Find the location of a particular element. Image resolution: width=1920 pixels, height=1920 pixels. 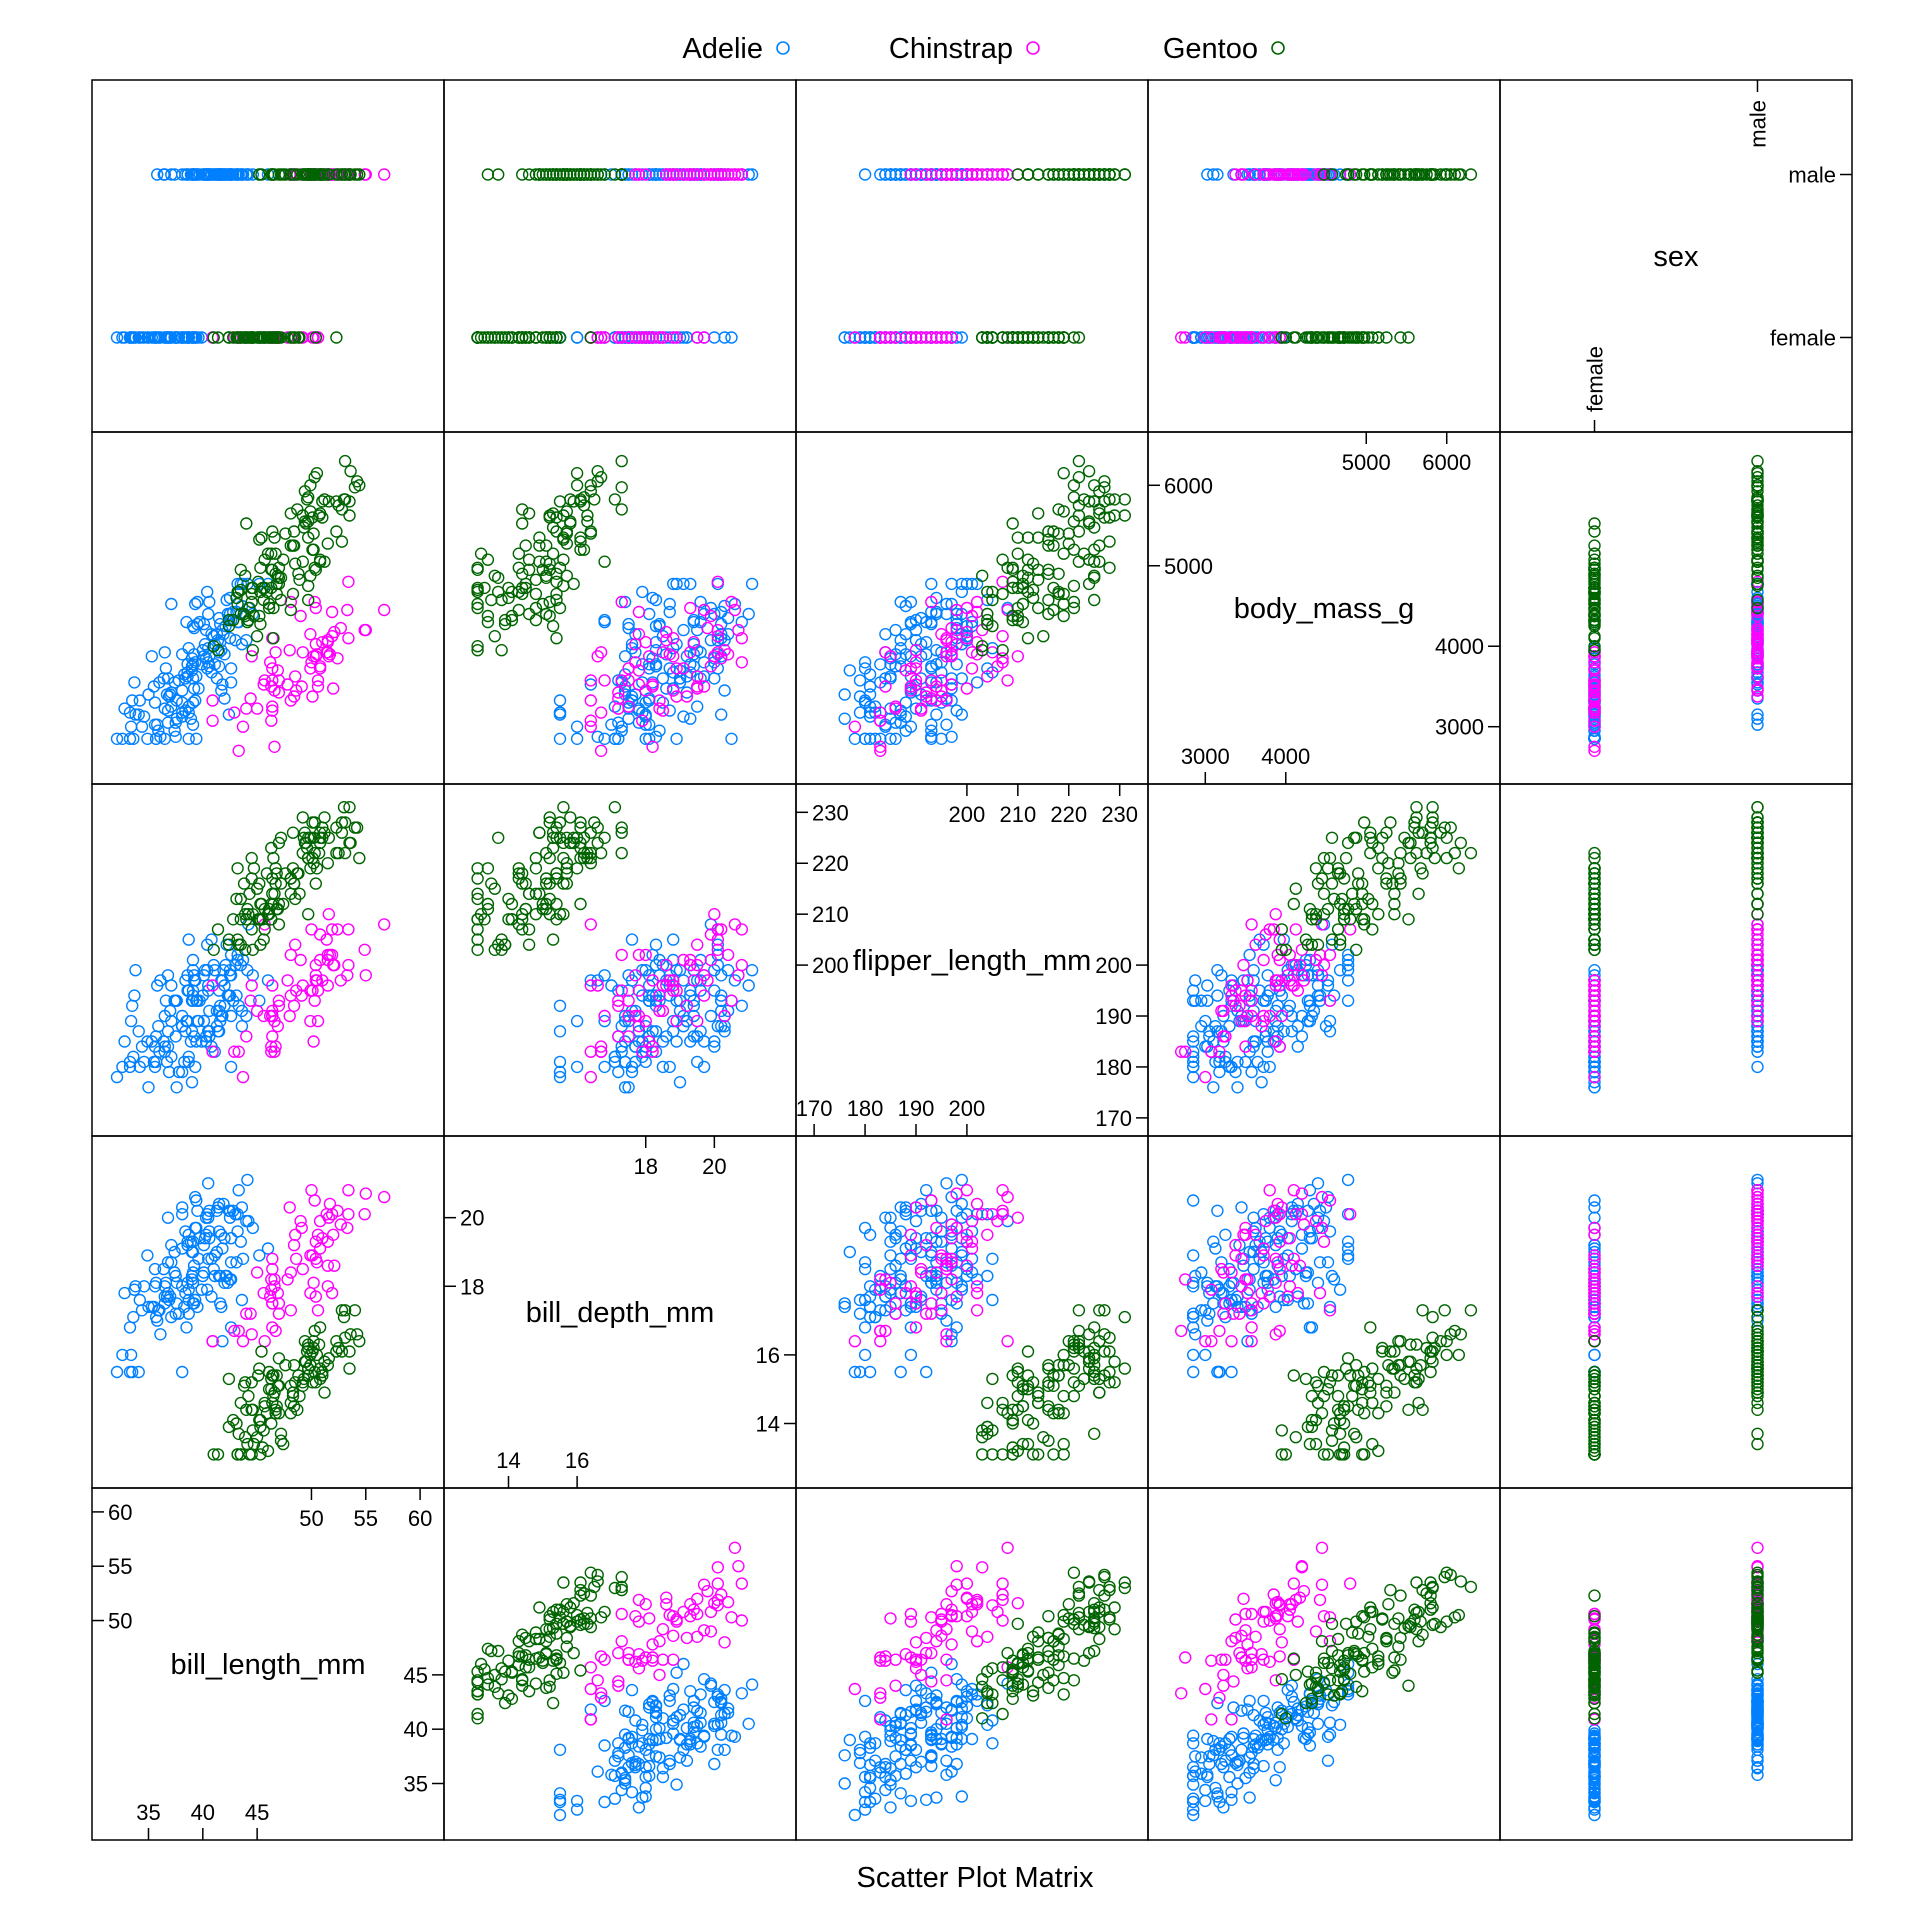

legend-marker-gentoo is located at coordinates (1278, 48).